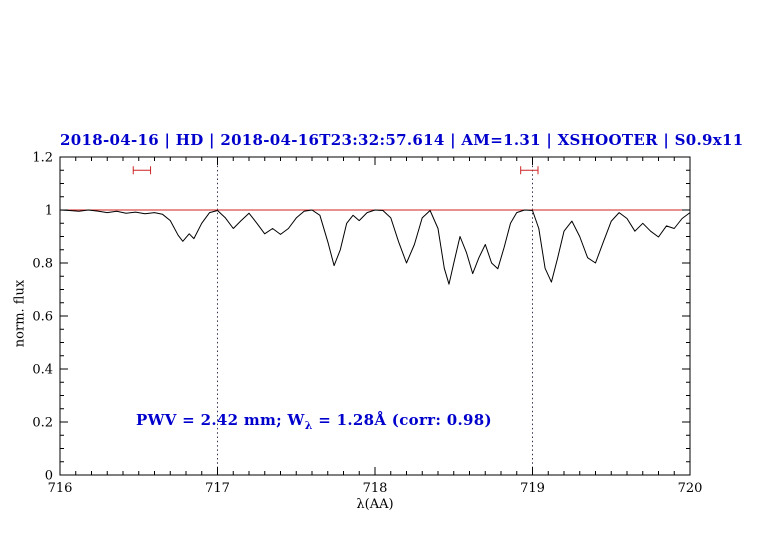 The height and width of the screenshot is (542, 782). I want to click on x-tick-label: 717, so click(217, 488).